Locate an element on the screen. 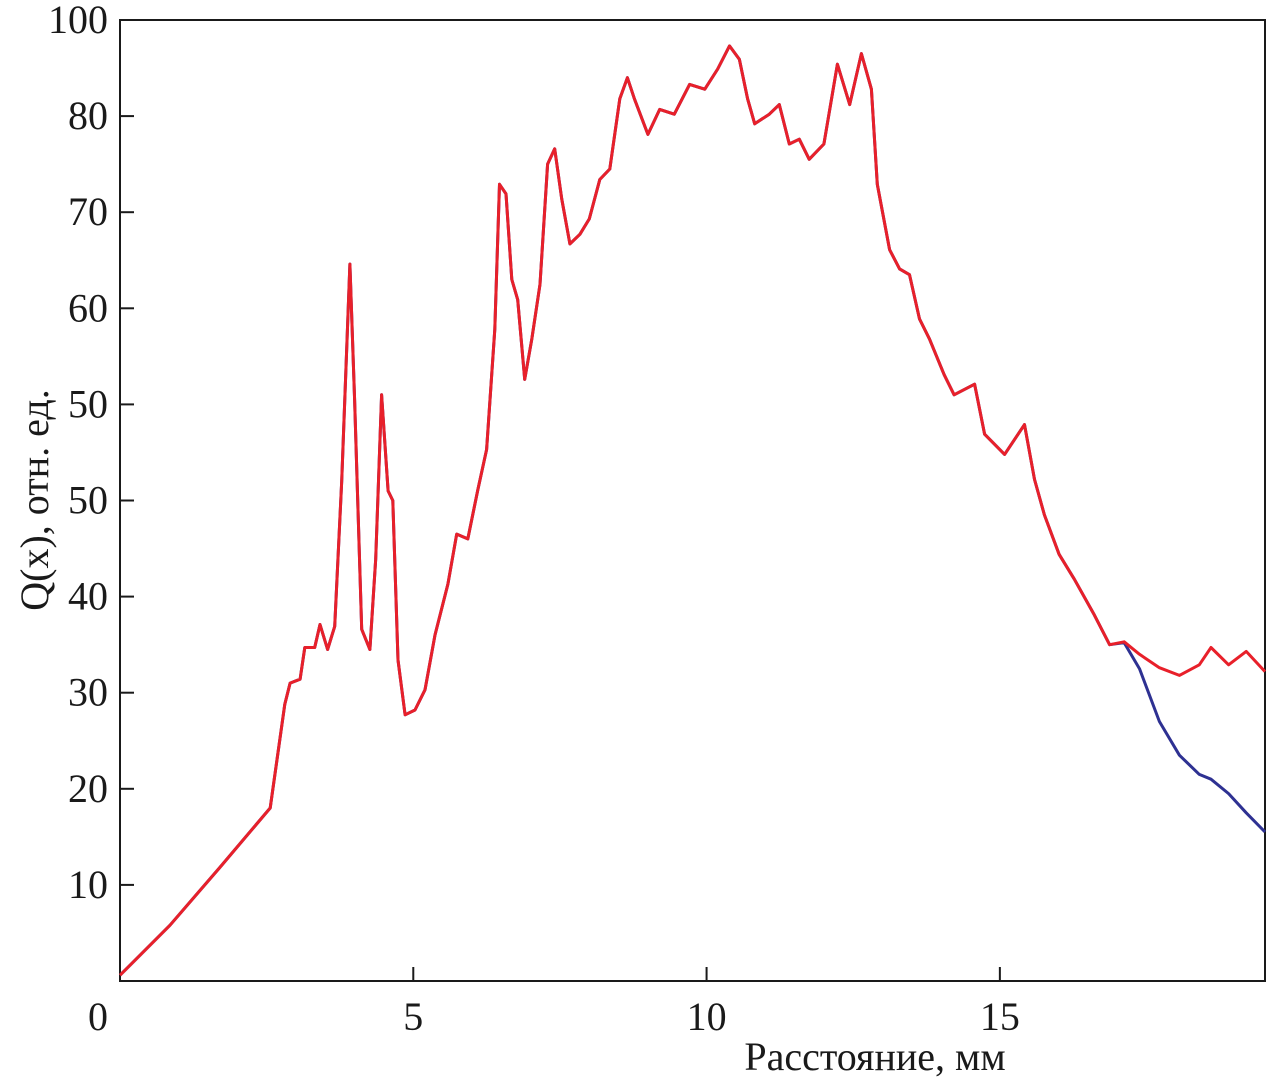 The height and width of the screenshot is (1084, 1266). y-tick-label: 80 is located at coordinates (88, 115).